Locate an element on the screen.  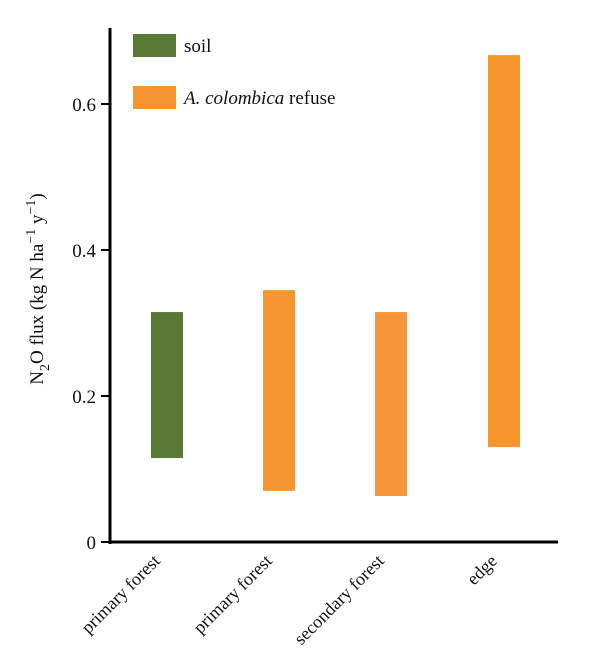
y-ticks-group: 0 0.2 0.4 0.6 is located at coordinates (91, 324).